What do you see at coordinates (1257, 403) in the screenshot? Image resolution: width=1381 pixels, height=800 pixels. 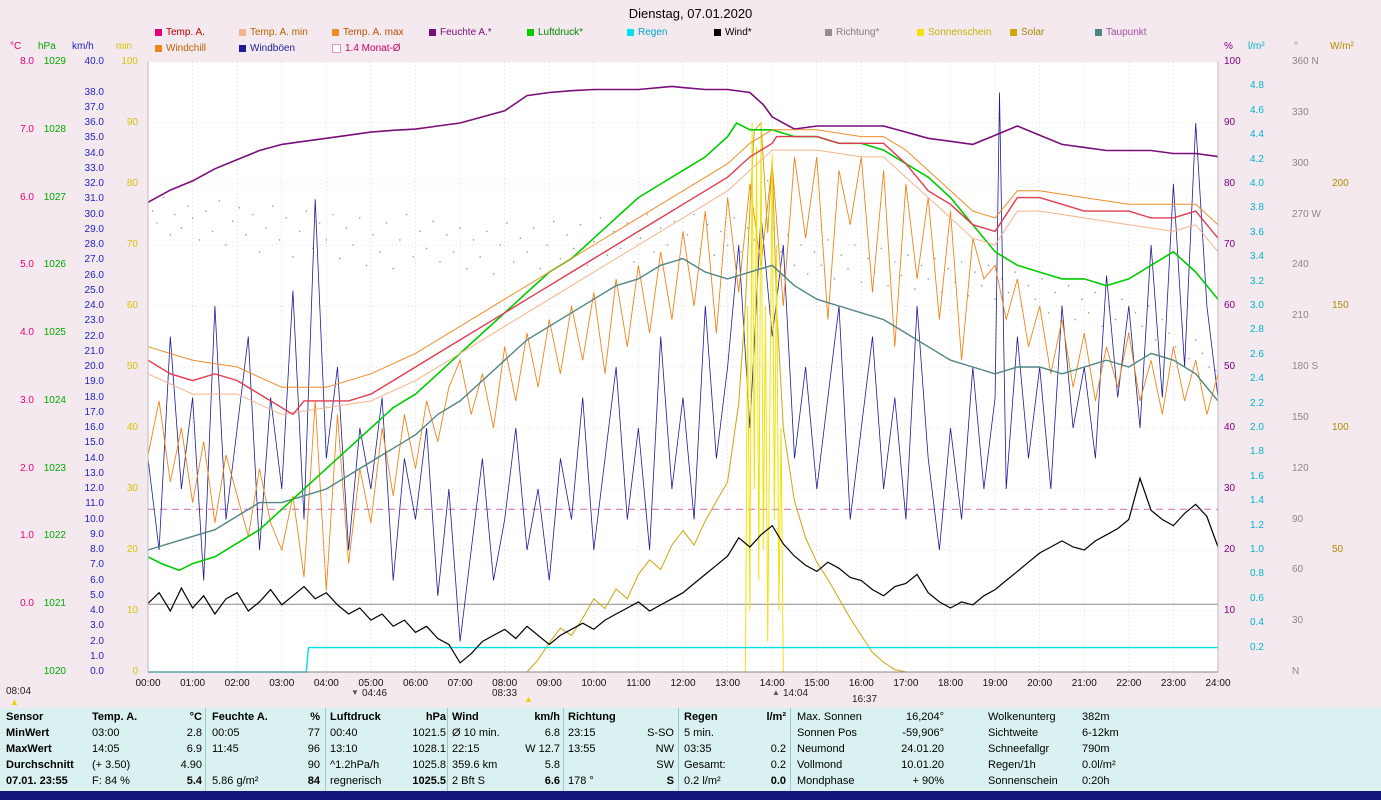 I see `y-axis-tick-lm2: 2.2` at bounding box center [1257, 403].